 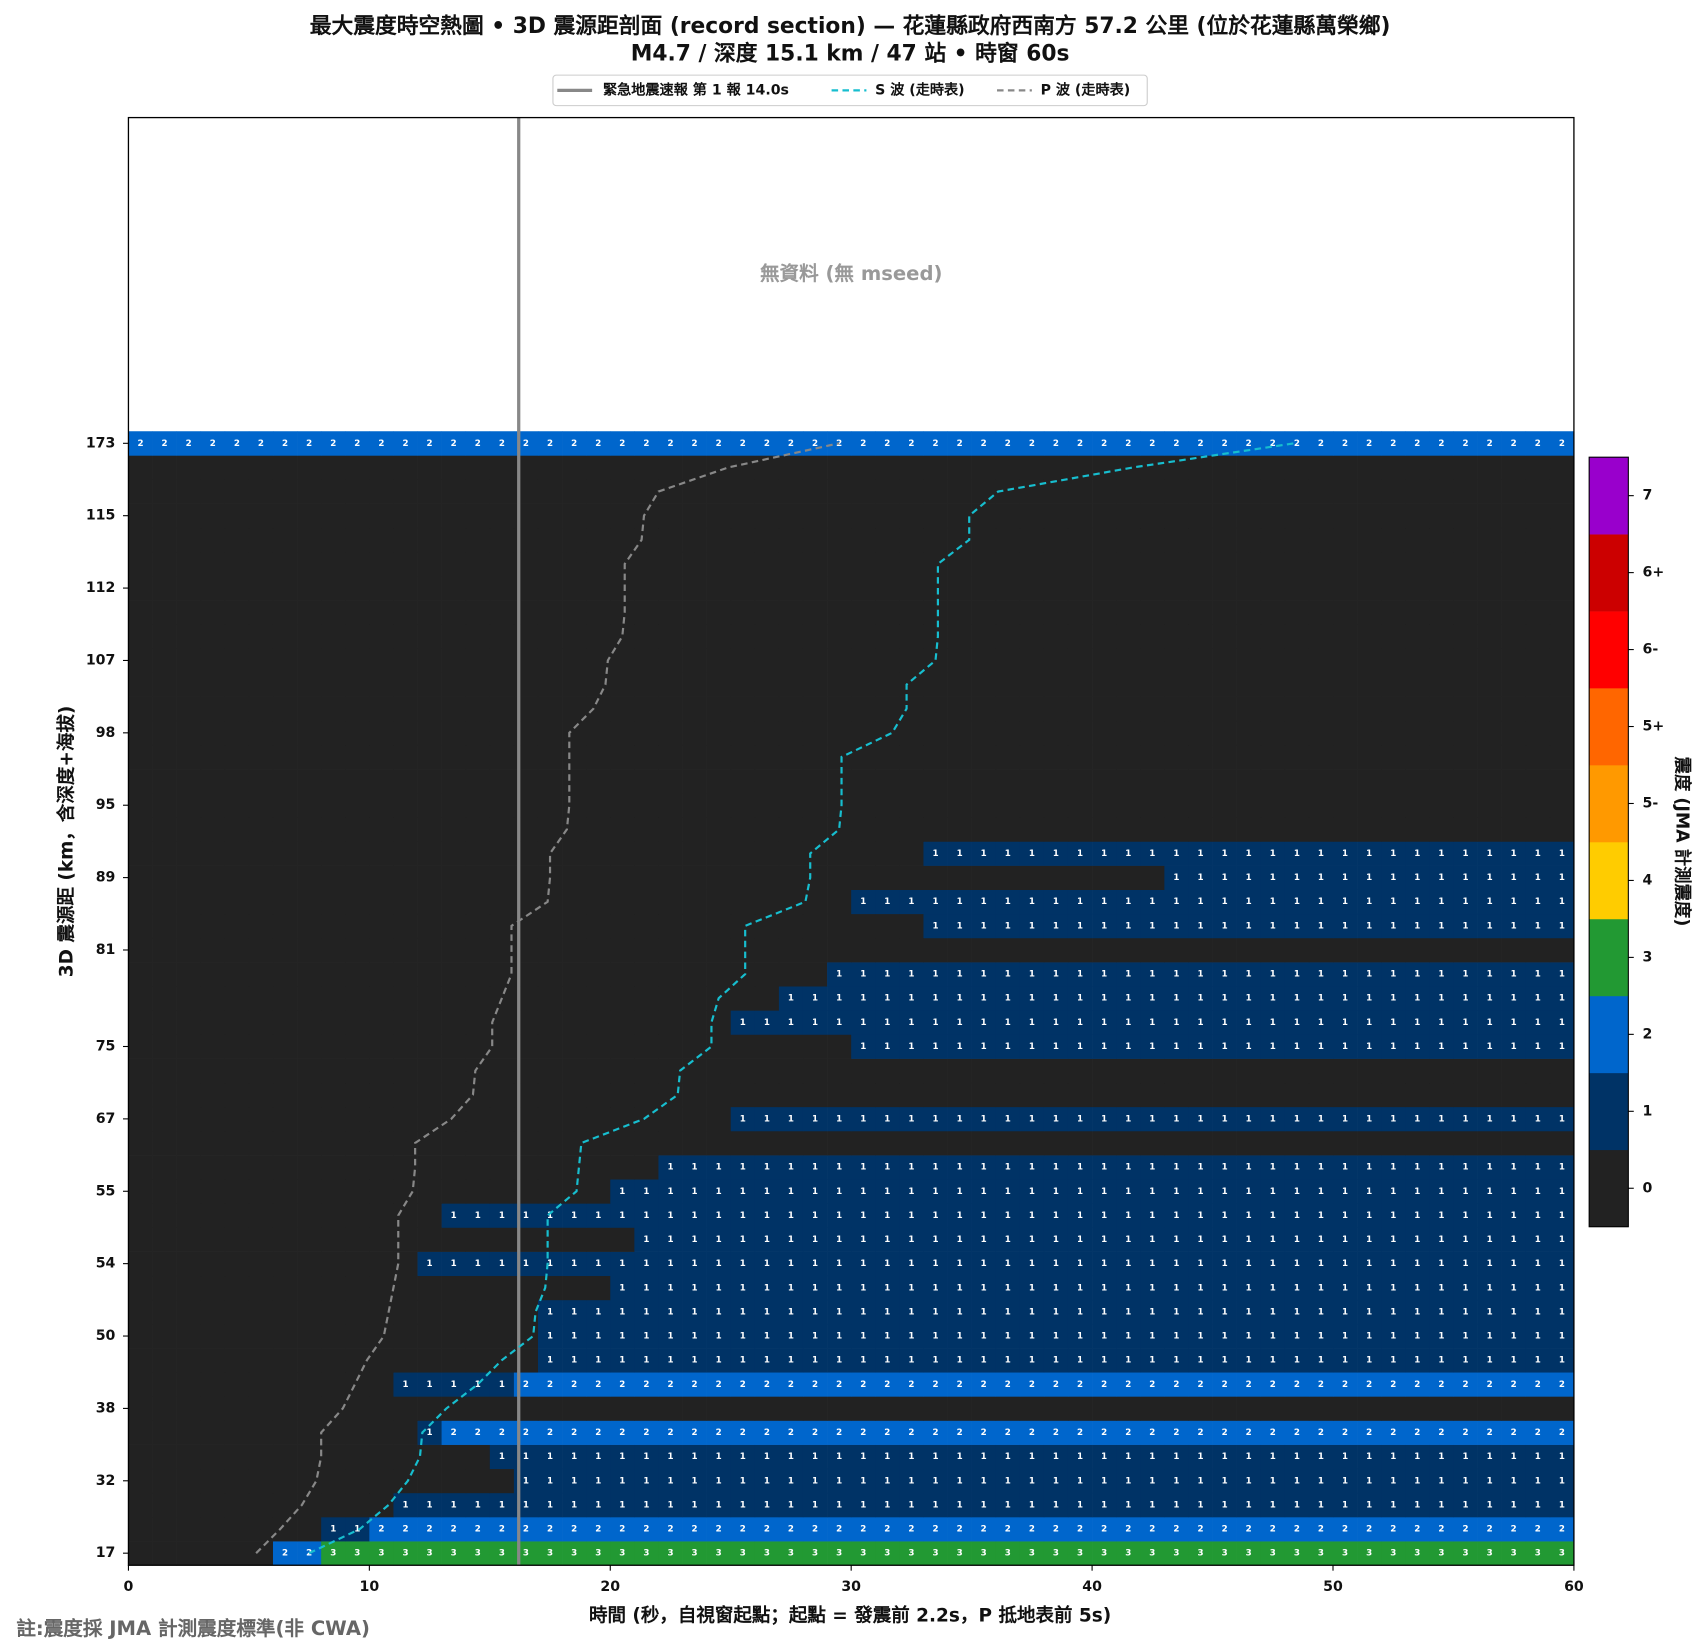 I want to click on cell-label: 3, so click(x=357, y=1554).